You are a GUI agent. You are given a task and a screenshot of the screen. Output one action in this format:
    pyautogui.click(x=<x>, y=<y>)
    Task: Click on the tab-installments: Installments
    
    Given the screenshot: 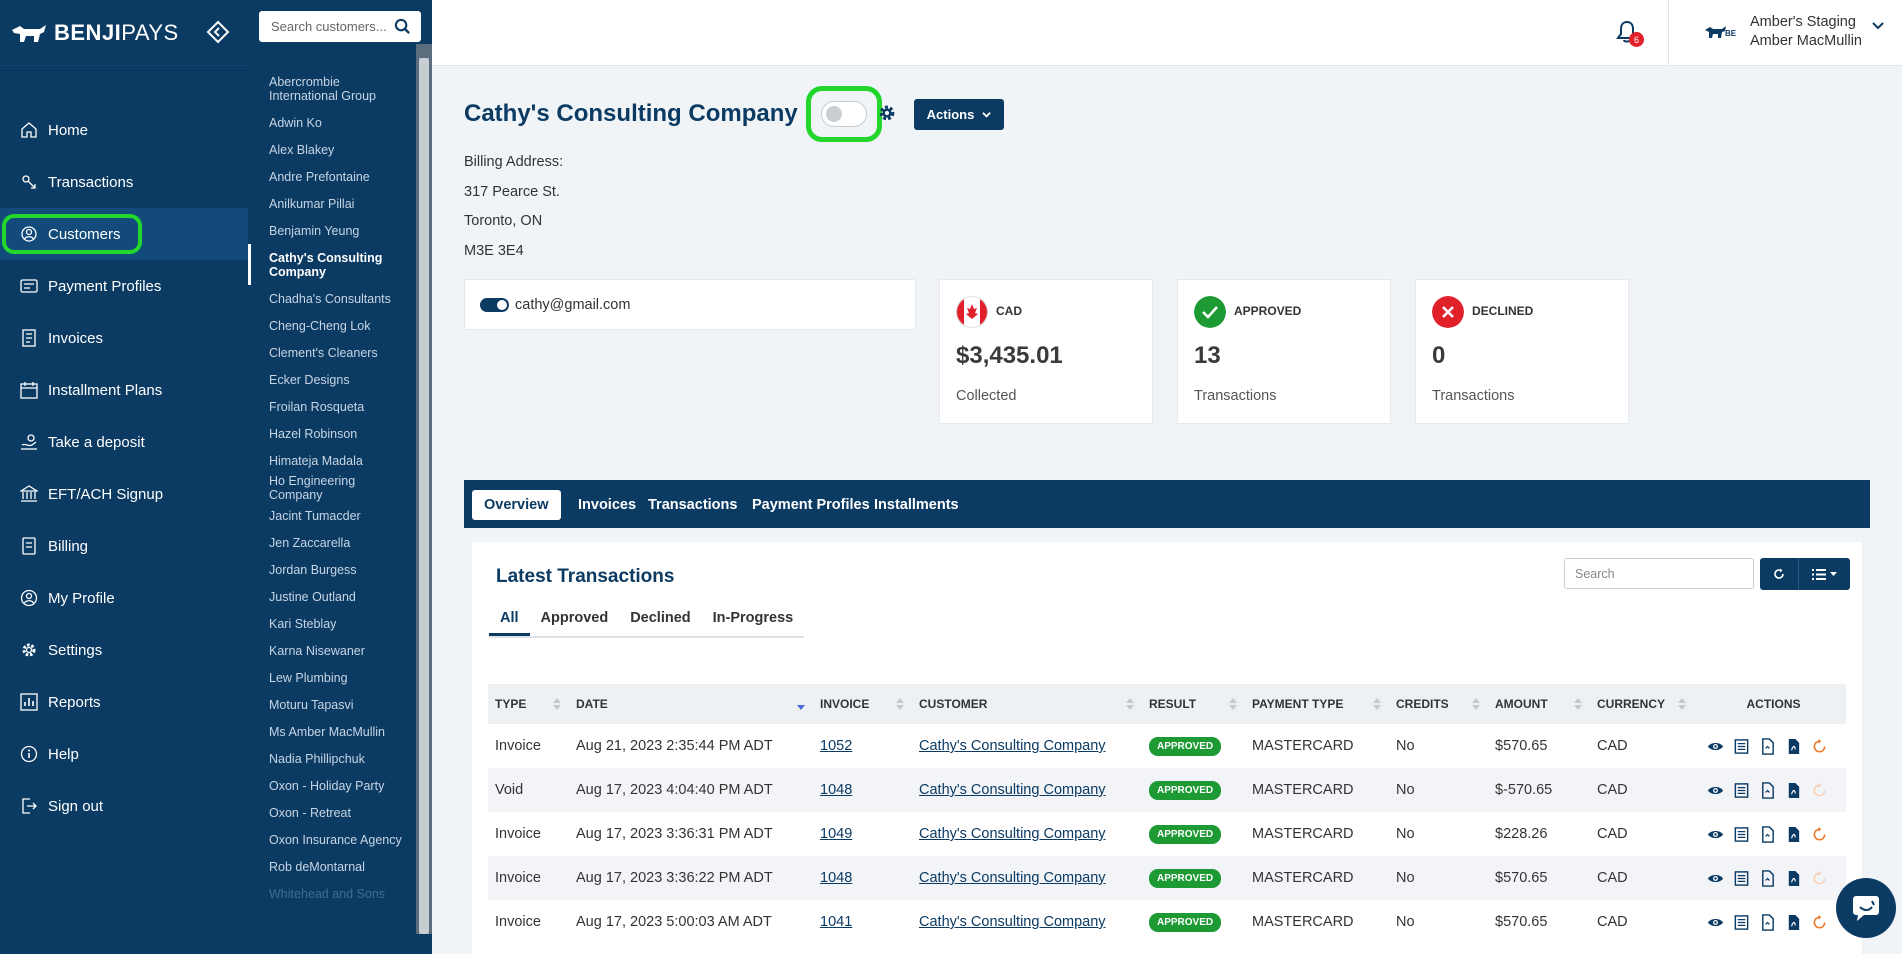 What is the action you would take?
    pyautogui.click(x=916, y=505)
    